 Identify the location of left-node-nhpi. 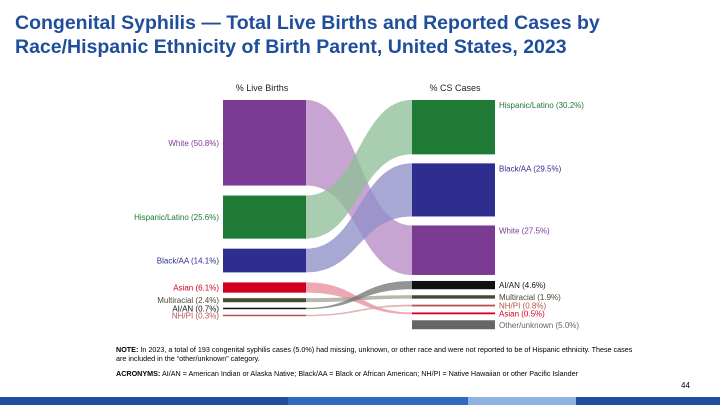
(264, 315).